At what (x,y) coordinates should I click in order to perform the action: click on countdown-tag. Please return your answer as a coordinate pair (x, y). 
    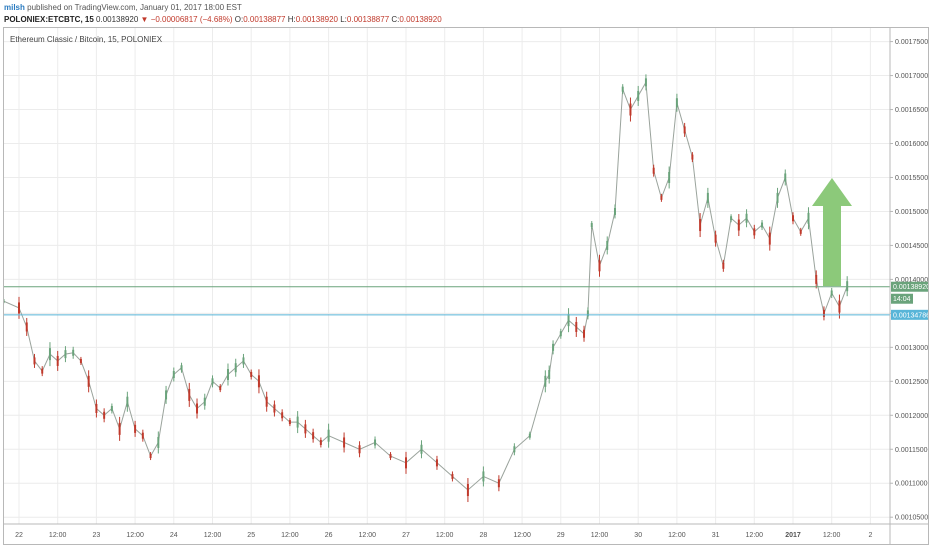
    Looking at the image, I should click on (902, 298).